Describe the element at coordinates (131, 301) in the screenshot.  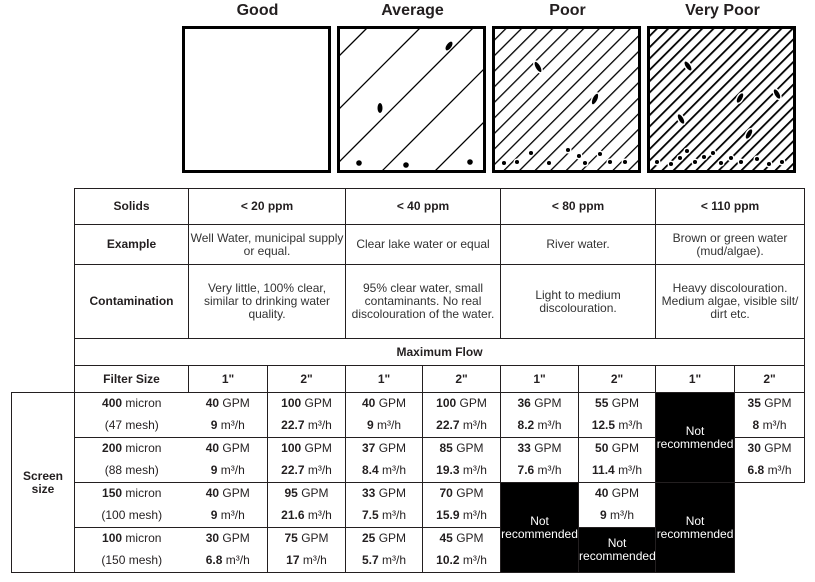
I see `contamination-label: Contamination` at that location.